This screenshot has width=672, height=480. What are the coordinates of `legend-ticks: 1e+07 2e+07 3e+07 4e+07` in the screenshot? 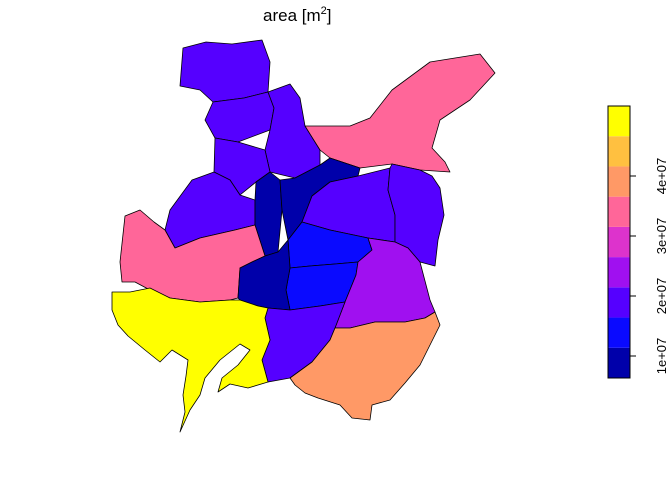 It's located at (649, 266).